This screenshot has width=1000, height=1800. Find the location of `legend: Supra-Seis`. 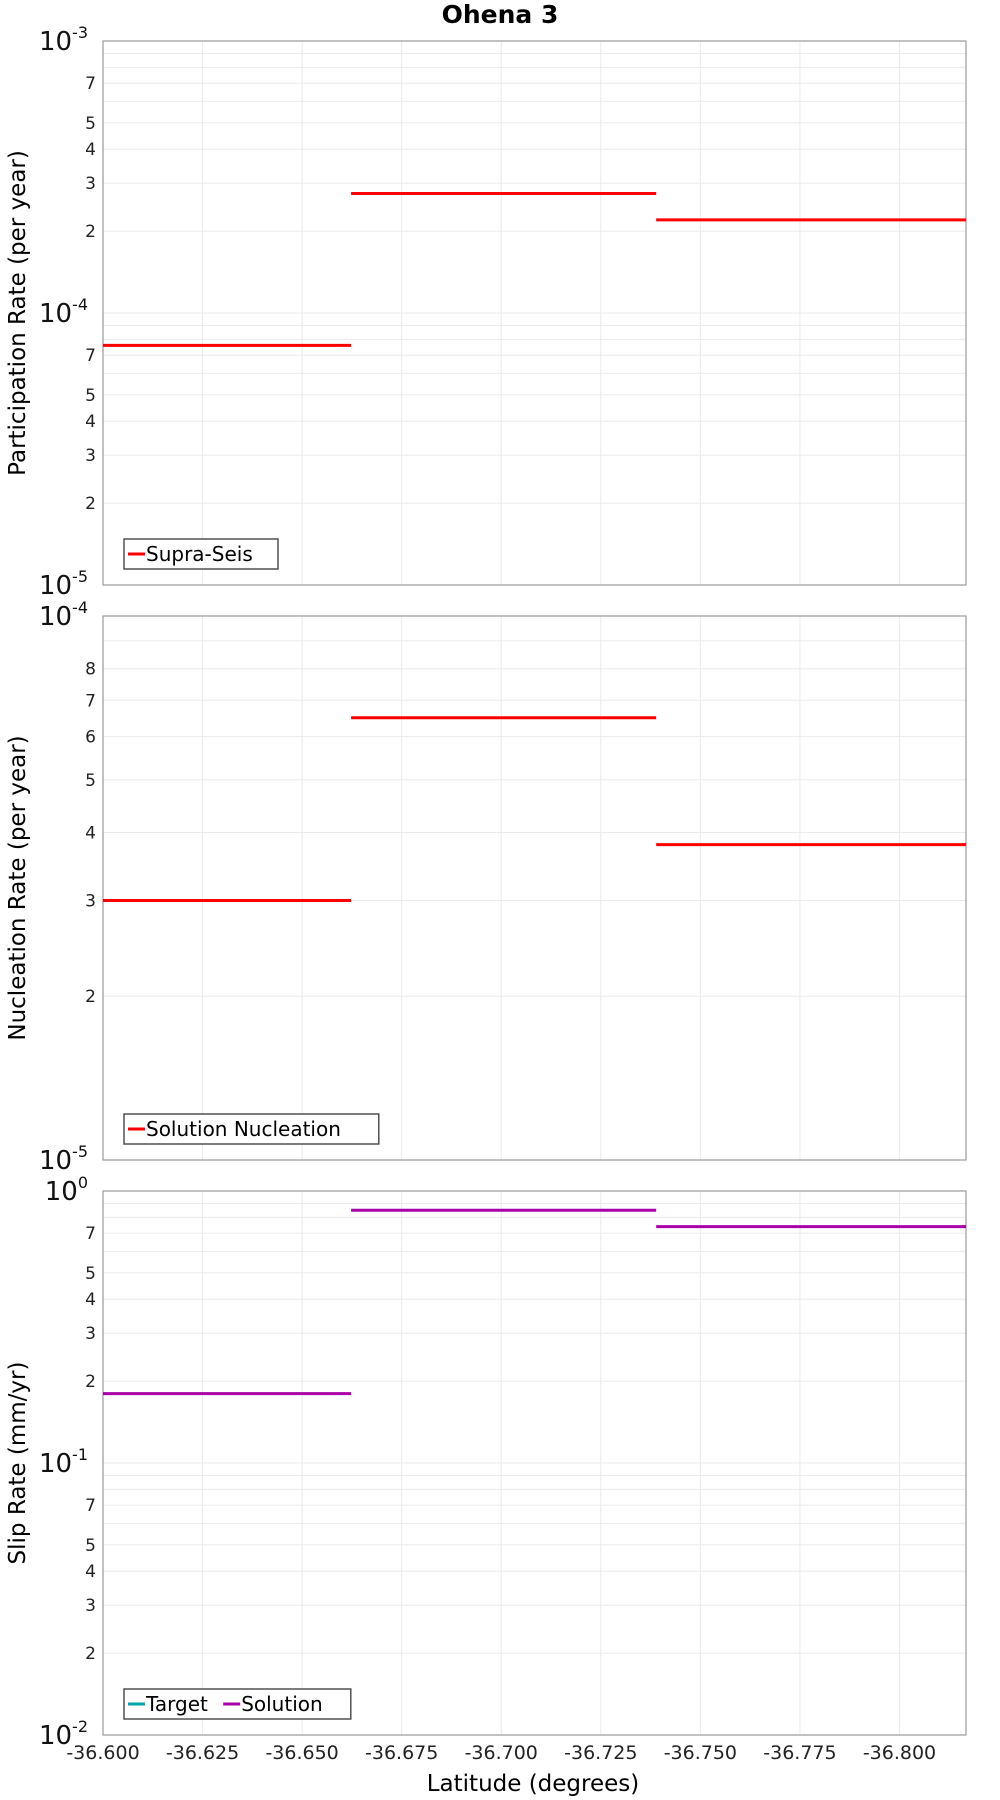

legend: Supra-Seis is located at coordinates (201, 554).